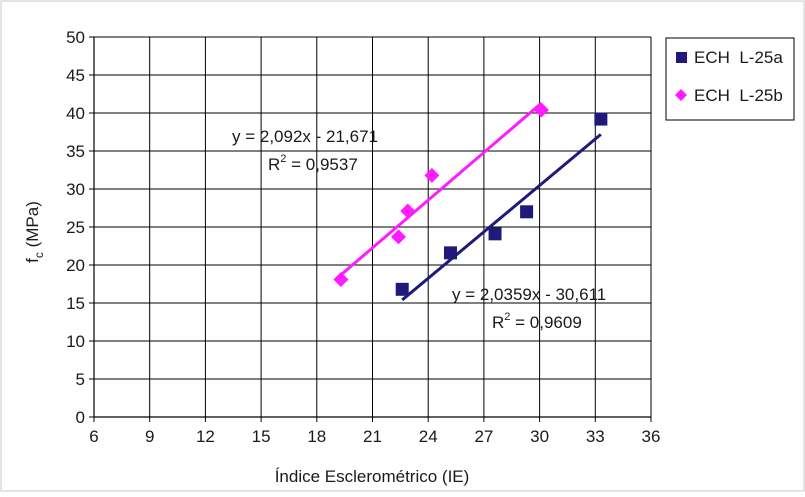  I want to click on trendline-l25b, so click(441, 188).